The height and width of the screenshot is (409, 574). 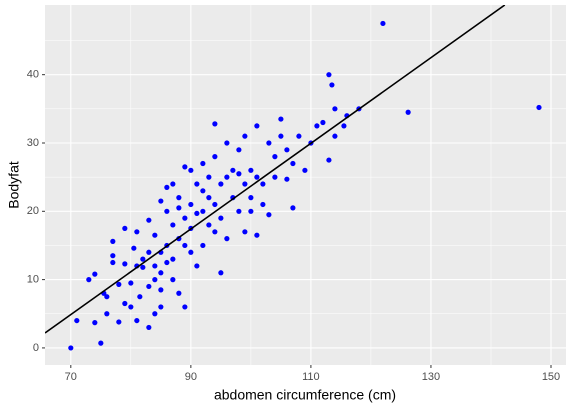 I want to click on y-axis-label: Bodyfat, so click(x=14, y=185).